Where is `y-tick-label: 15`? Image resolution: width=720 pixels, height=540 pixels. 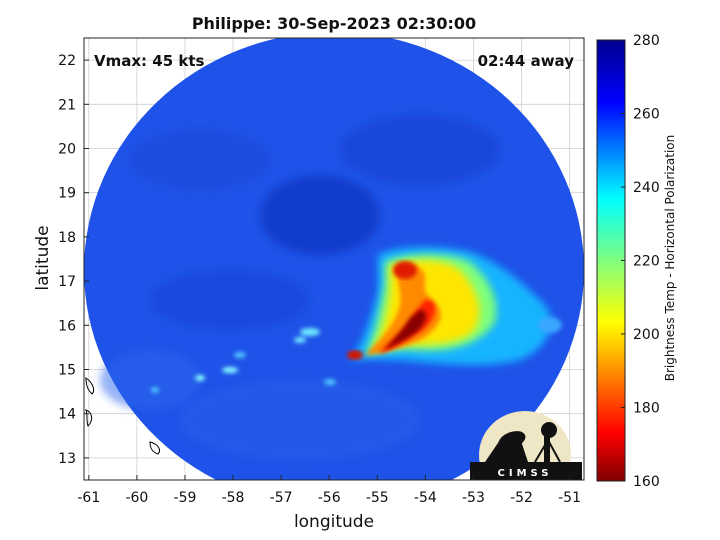 y-tick-label: 15 is located at coordinates (67, 371).